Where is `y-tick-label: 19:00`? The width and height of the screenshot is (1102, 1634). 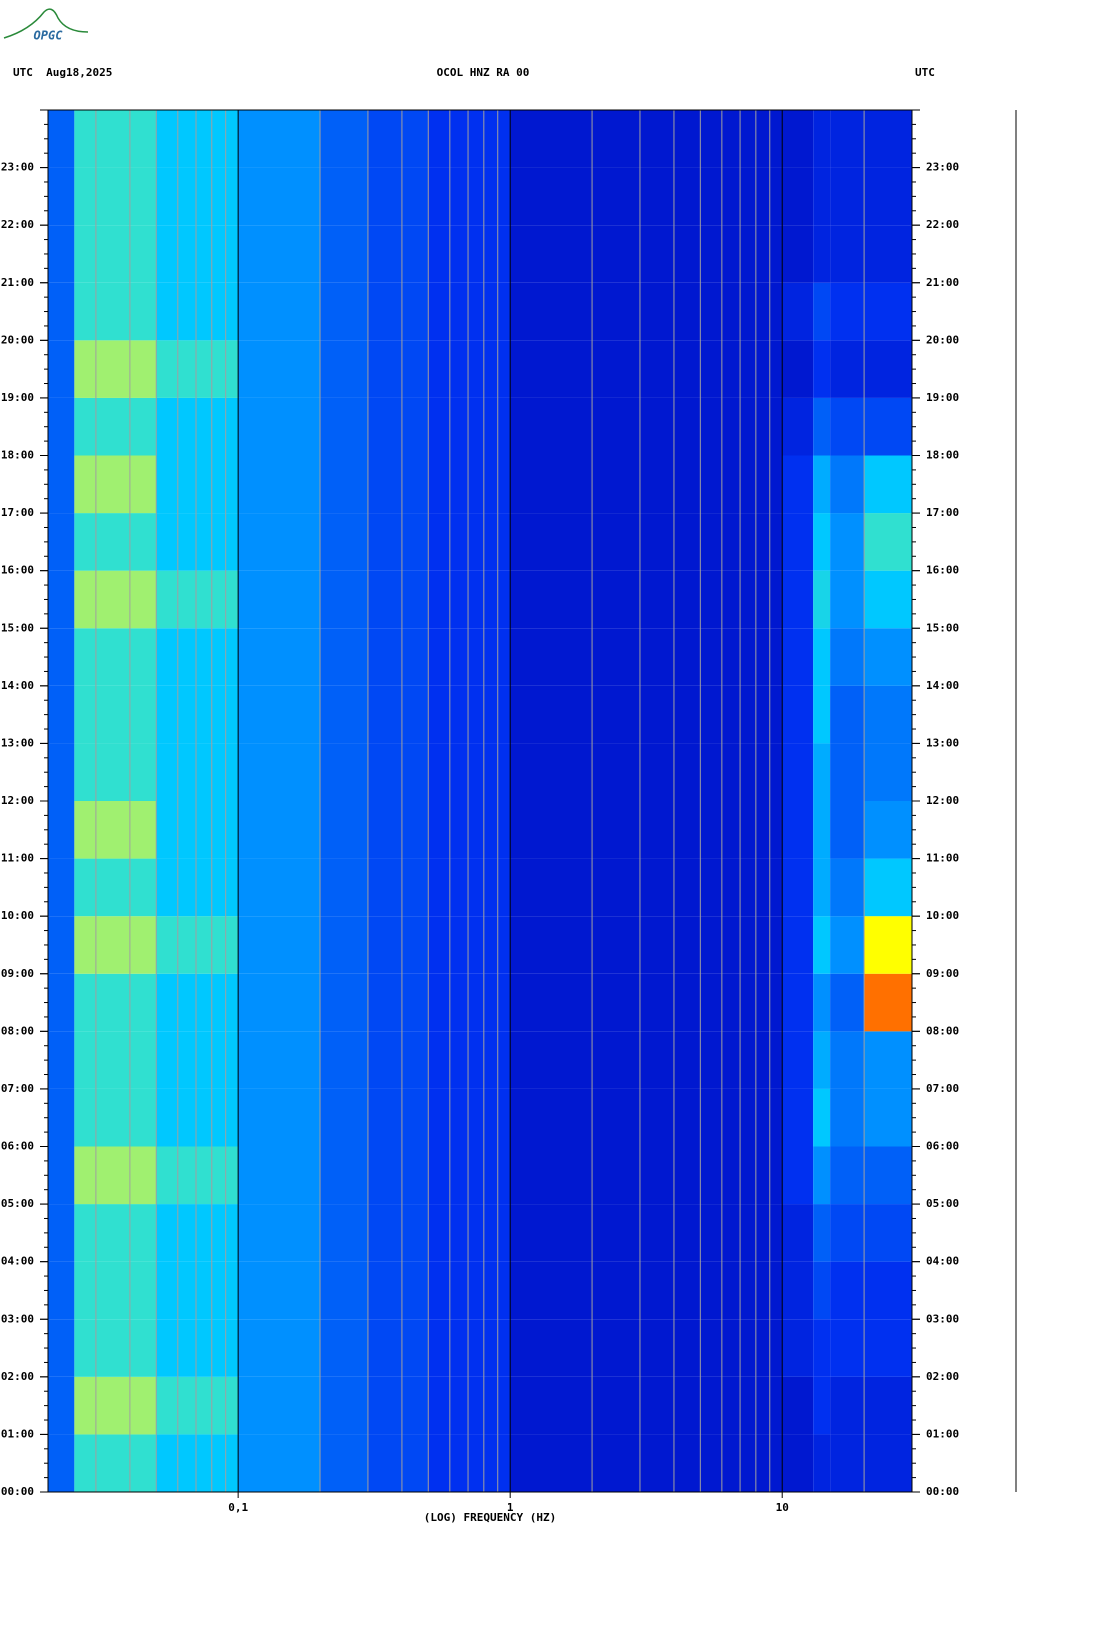
y-tick-label: 19:00 is located at coordinates (17, 397).